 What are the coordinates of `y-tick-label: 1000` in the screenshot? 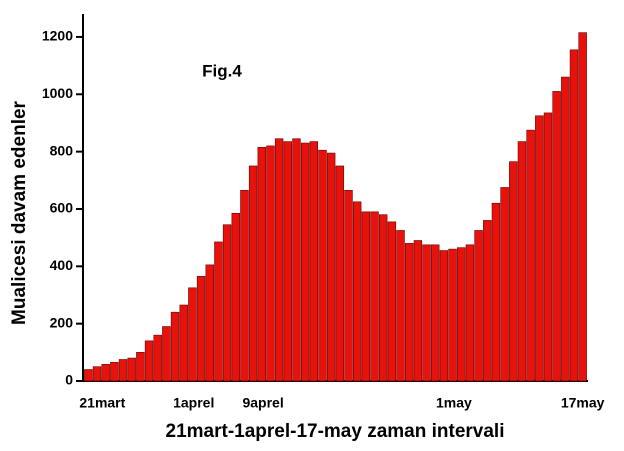 It's located at (57, 93).